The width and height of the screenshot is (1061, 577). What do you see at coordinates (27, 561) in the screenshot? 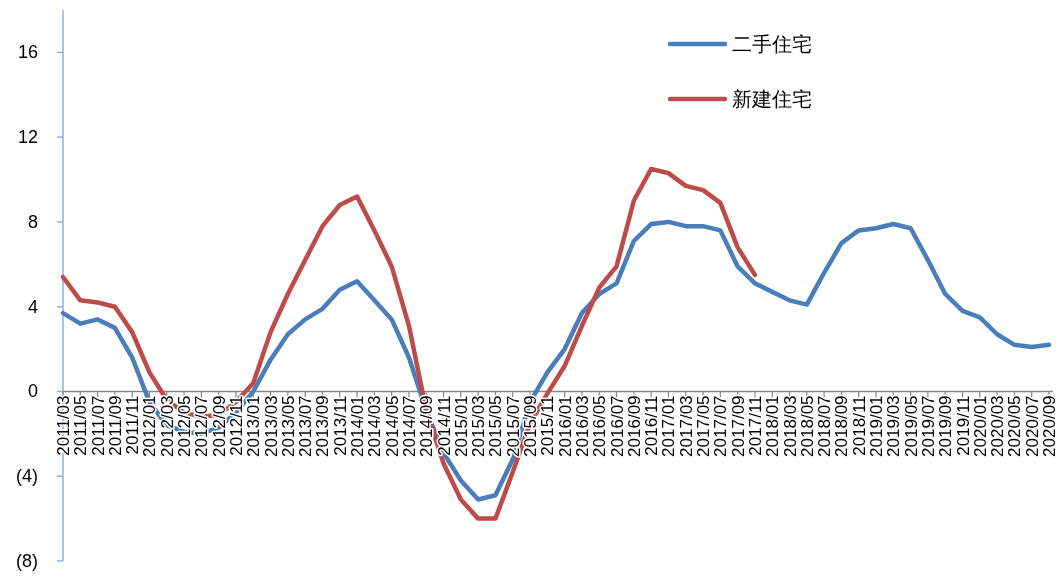
I see `y-tick-label: (8)` at bounding box center [27, 561].